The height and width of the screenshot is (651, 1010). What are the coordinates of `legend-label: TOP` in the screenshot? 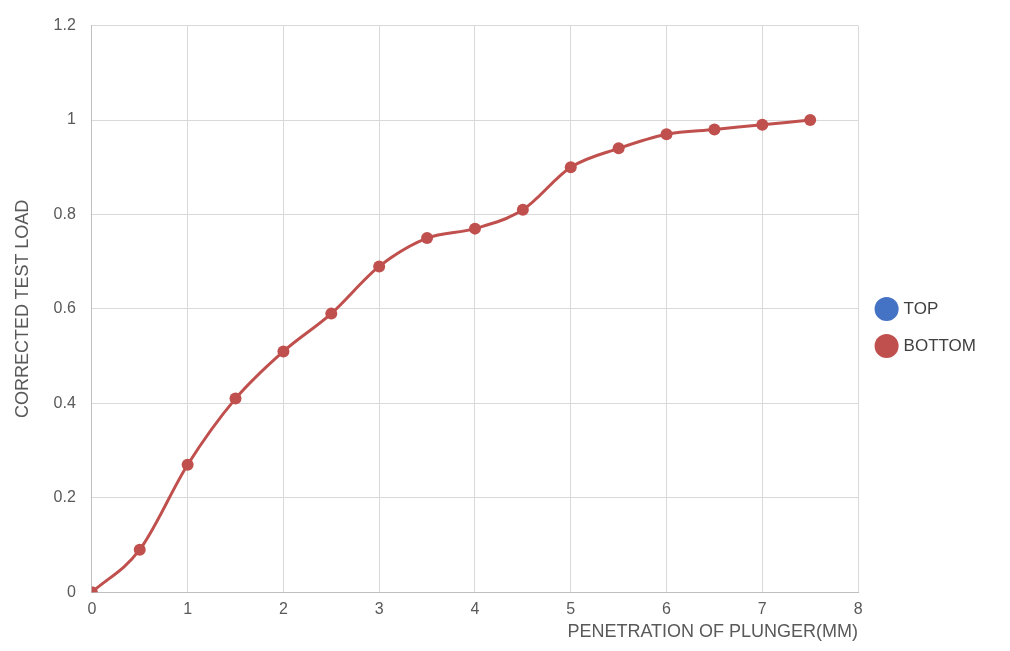 It's located at (921, 308).